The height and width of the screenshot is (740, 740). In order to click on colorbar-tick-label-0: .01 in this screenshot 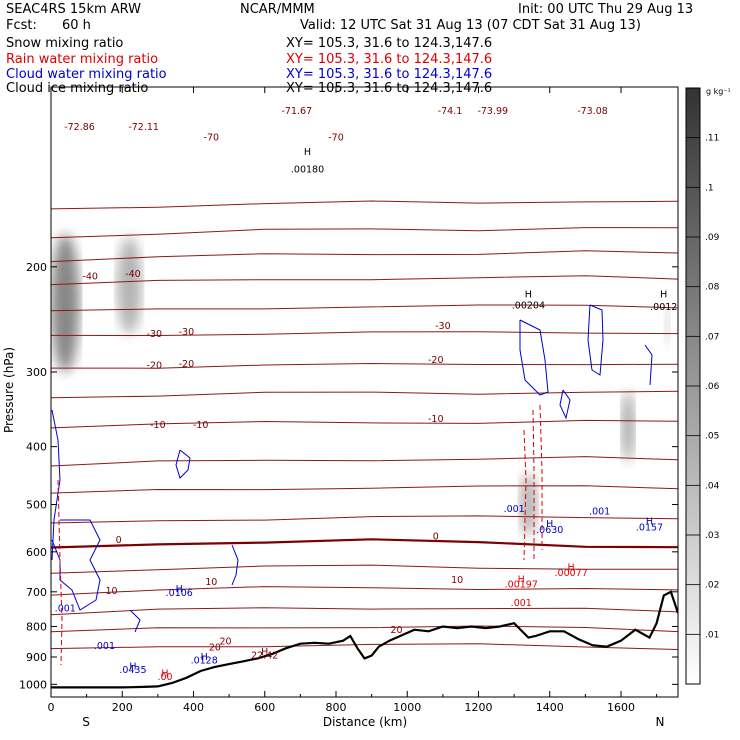, I will do `click(712, 635)`.